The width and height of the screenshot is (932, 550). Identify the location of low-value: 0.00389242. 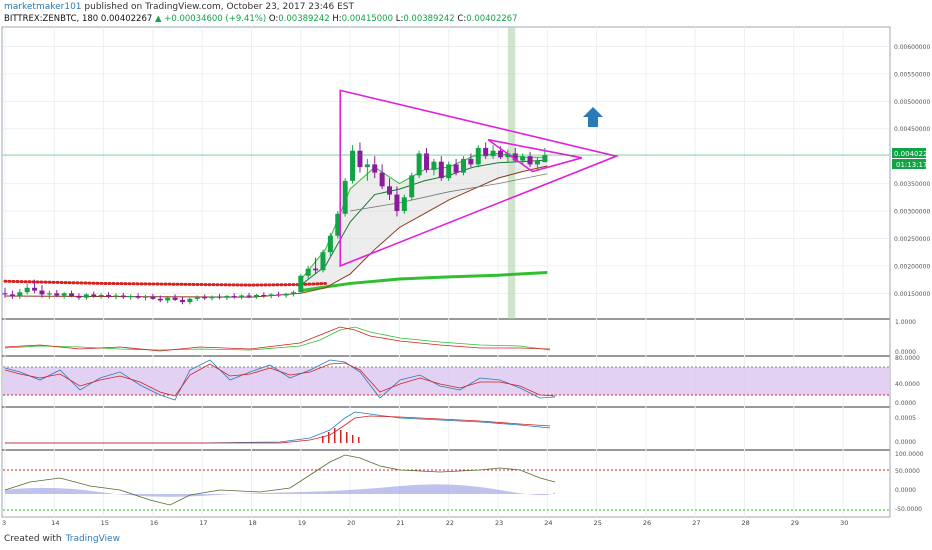
(429, 19).